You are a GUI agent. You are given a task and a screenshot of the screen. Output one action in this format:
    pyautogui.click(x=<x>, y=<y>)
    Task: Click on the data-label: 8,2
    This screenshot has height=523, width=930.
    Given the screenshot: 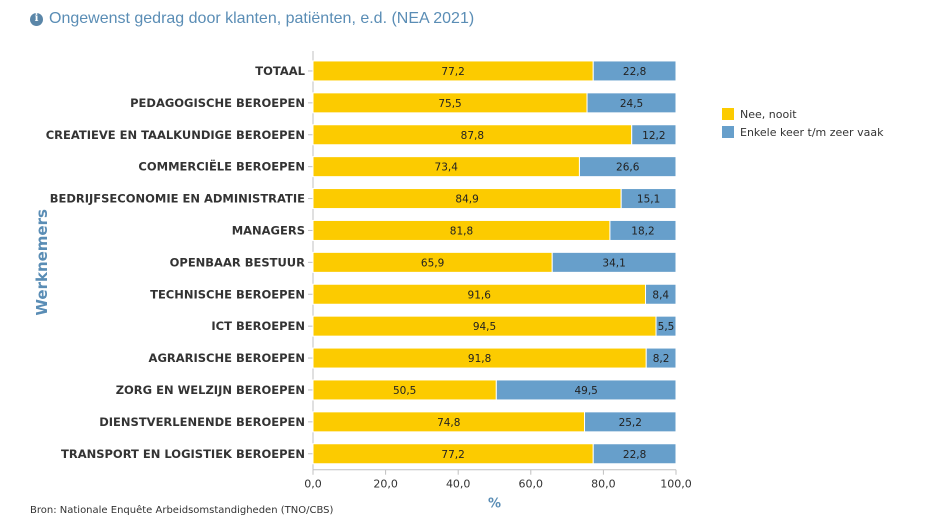 What is the action you would take?
    pyautogui.click(x=661, y=359)
    